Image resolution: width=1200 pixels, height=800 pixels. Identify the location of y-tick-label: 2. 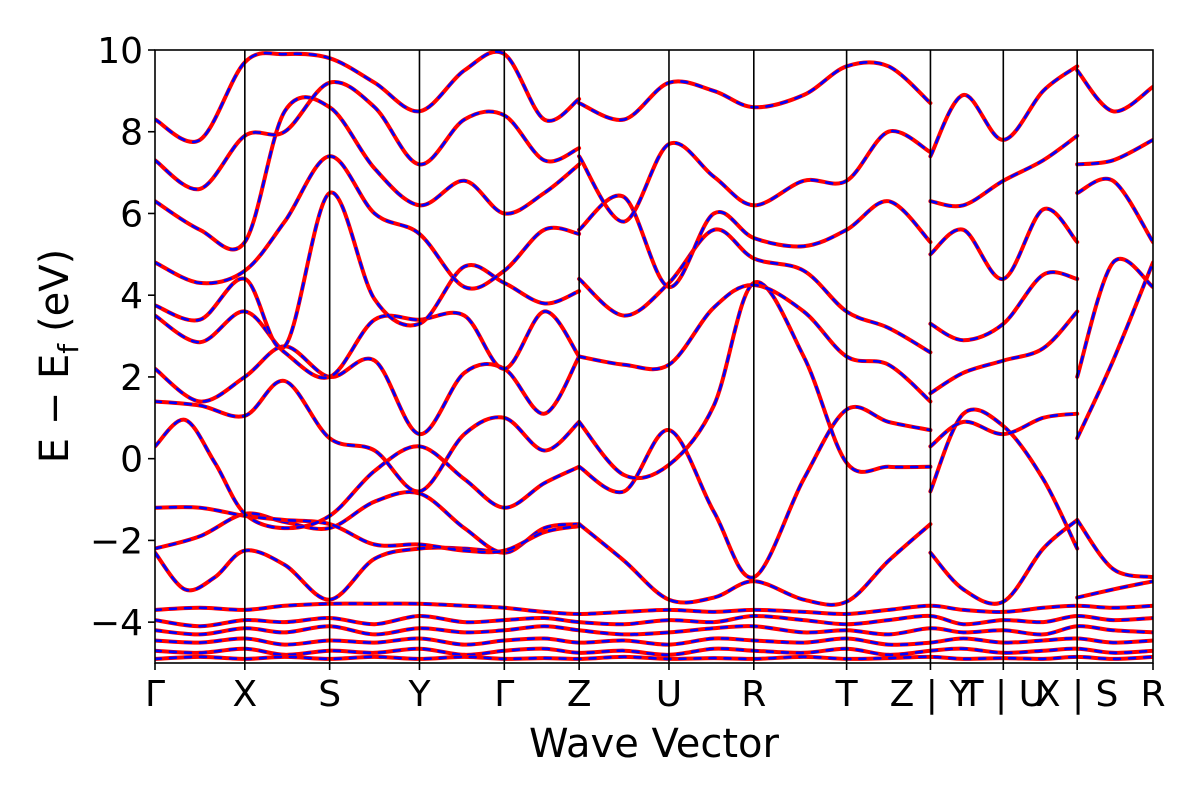
(131, 378).